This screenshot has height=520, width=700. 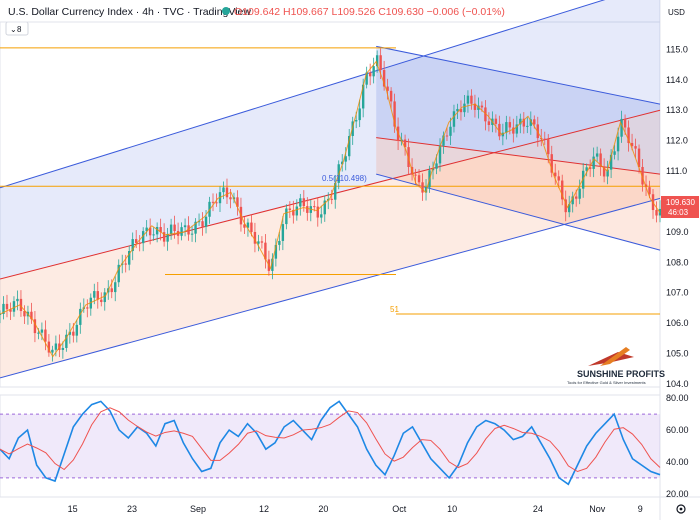 What do you see at coordinates (323, 509) in the screenshot?
I see `time-tick-label: 20` at bounding box center [323, 509].